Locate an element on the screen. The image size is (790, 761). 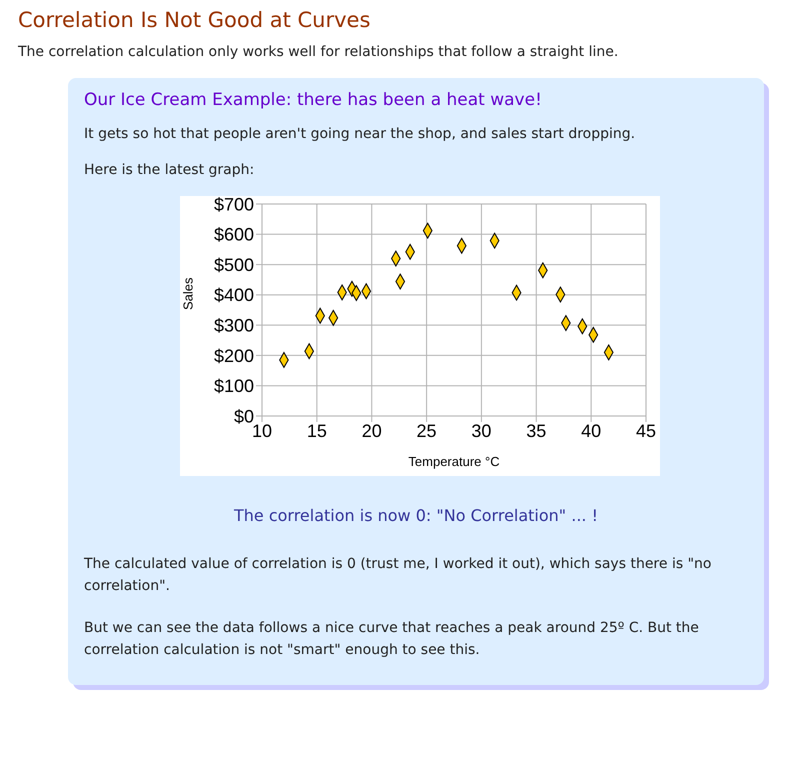
x-tick-label: 30 is located at coordinates (481, 430).